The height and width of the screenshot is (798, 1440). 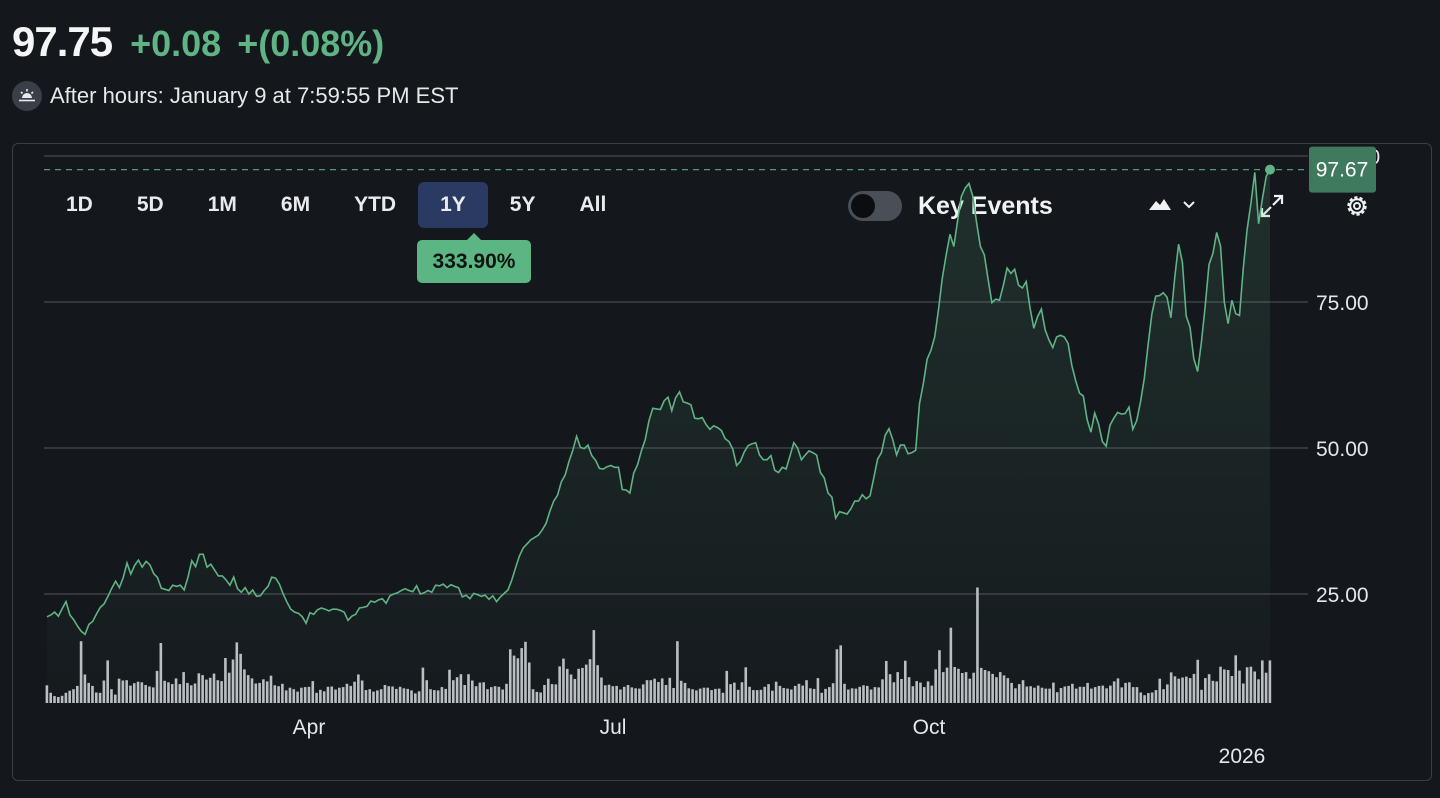 I want to click on range-tab-1d: 1D, so click(x=79, y=204).